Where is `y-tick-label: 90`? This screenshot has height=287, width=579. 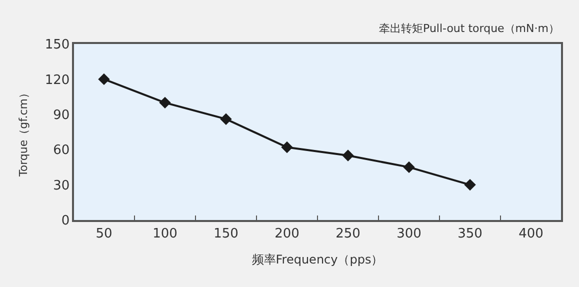 y-tick-label: 90 is located at coordinates (61, 115).